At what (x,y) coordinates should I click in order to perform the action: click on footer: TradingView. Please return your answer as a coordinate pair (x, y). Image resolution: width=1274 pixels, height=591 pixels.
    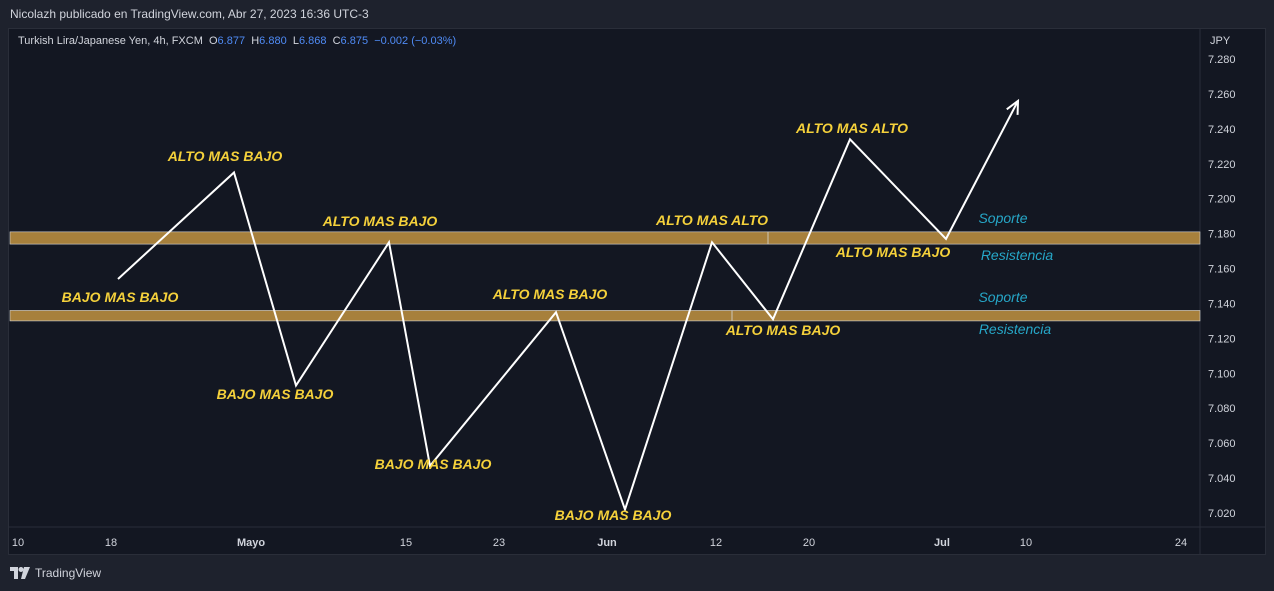
    Looking at the image, I should click on (55, 573).